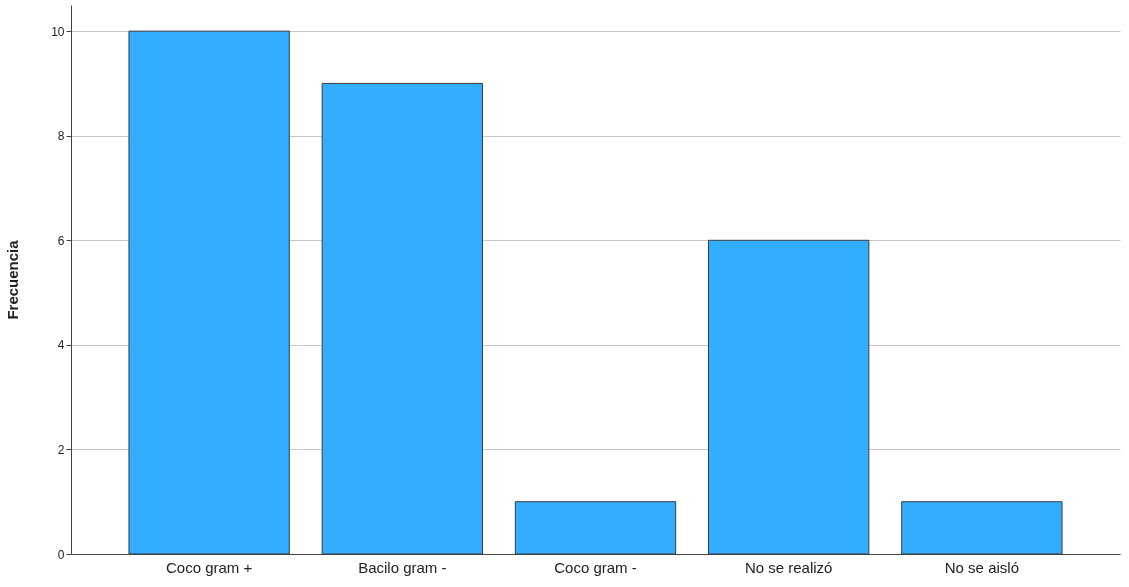 This screenshot has height=587, width=1129. What do you see at coordinates (13, 279) in the screenshot?
I see `y-axis-title: Frecuencia` at bounding box center [13, 279].